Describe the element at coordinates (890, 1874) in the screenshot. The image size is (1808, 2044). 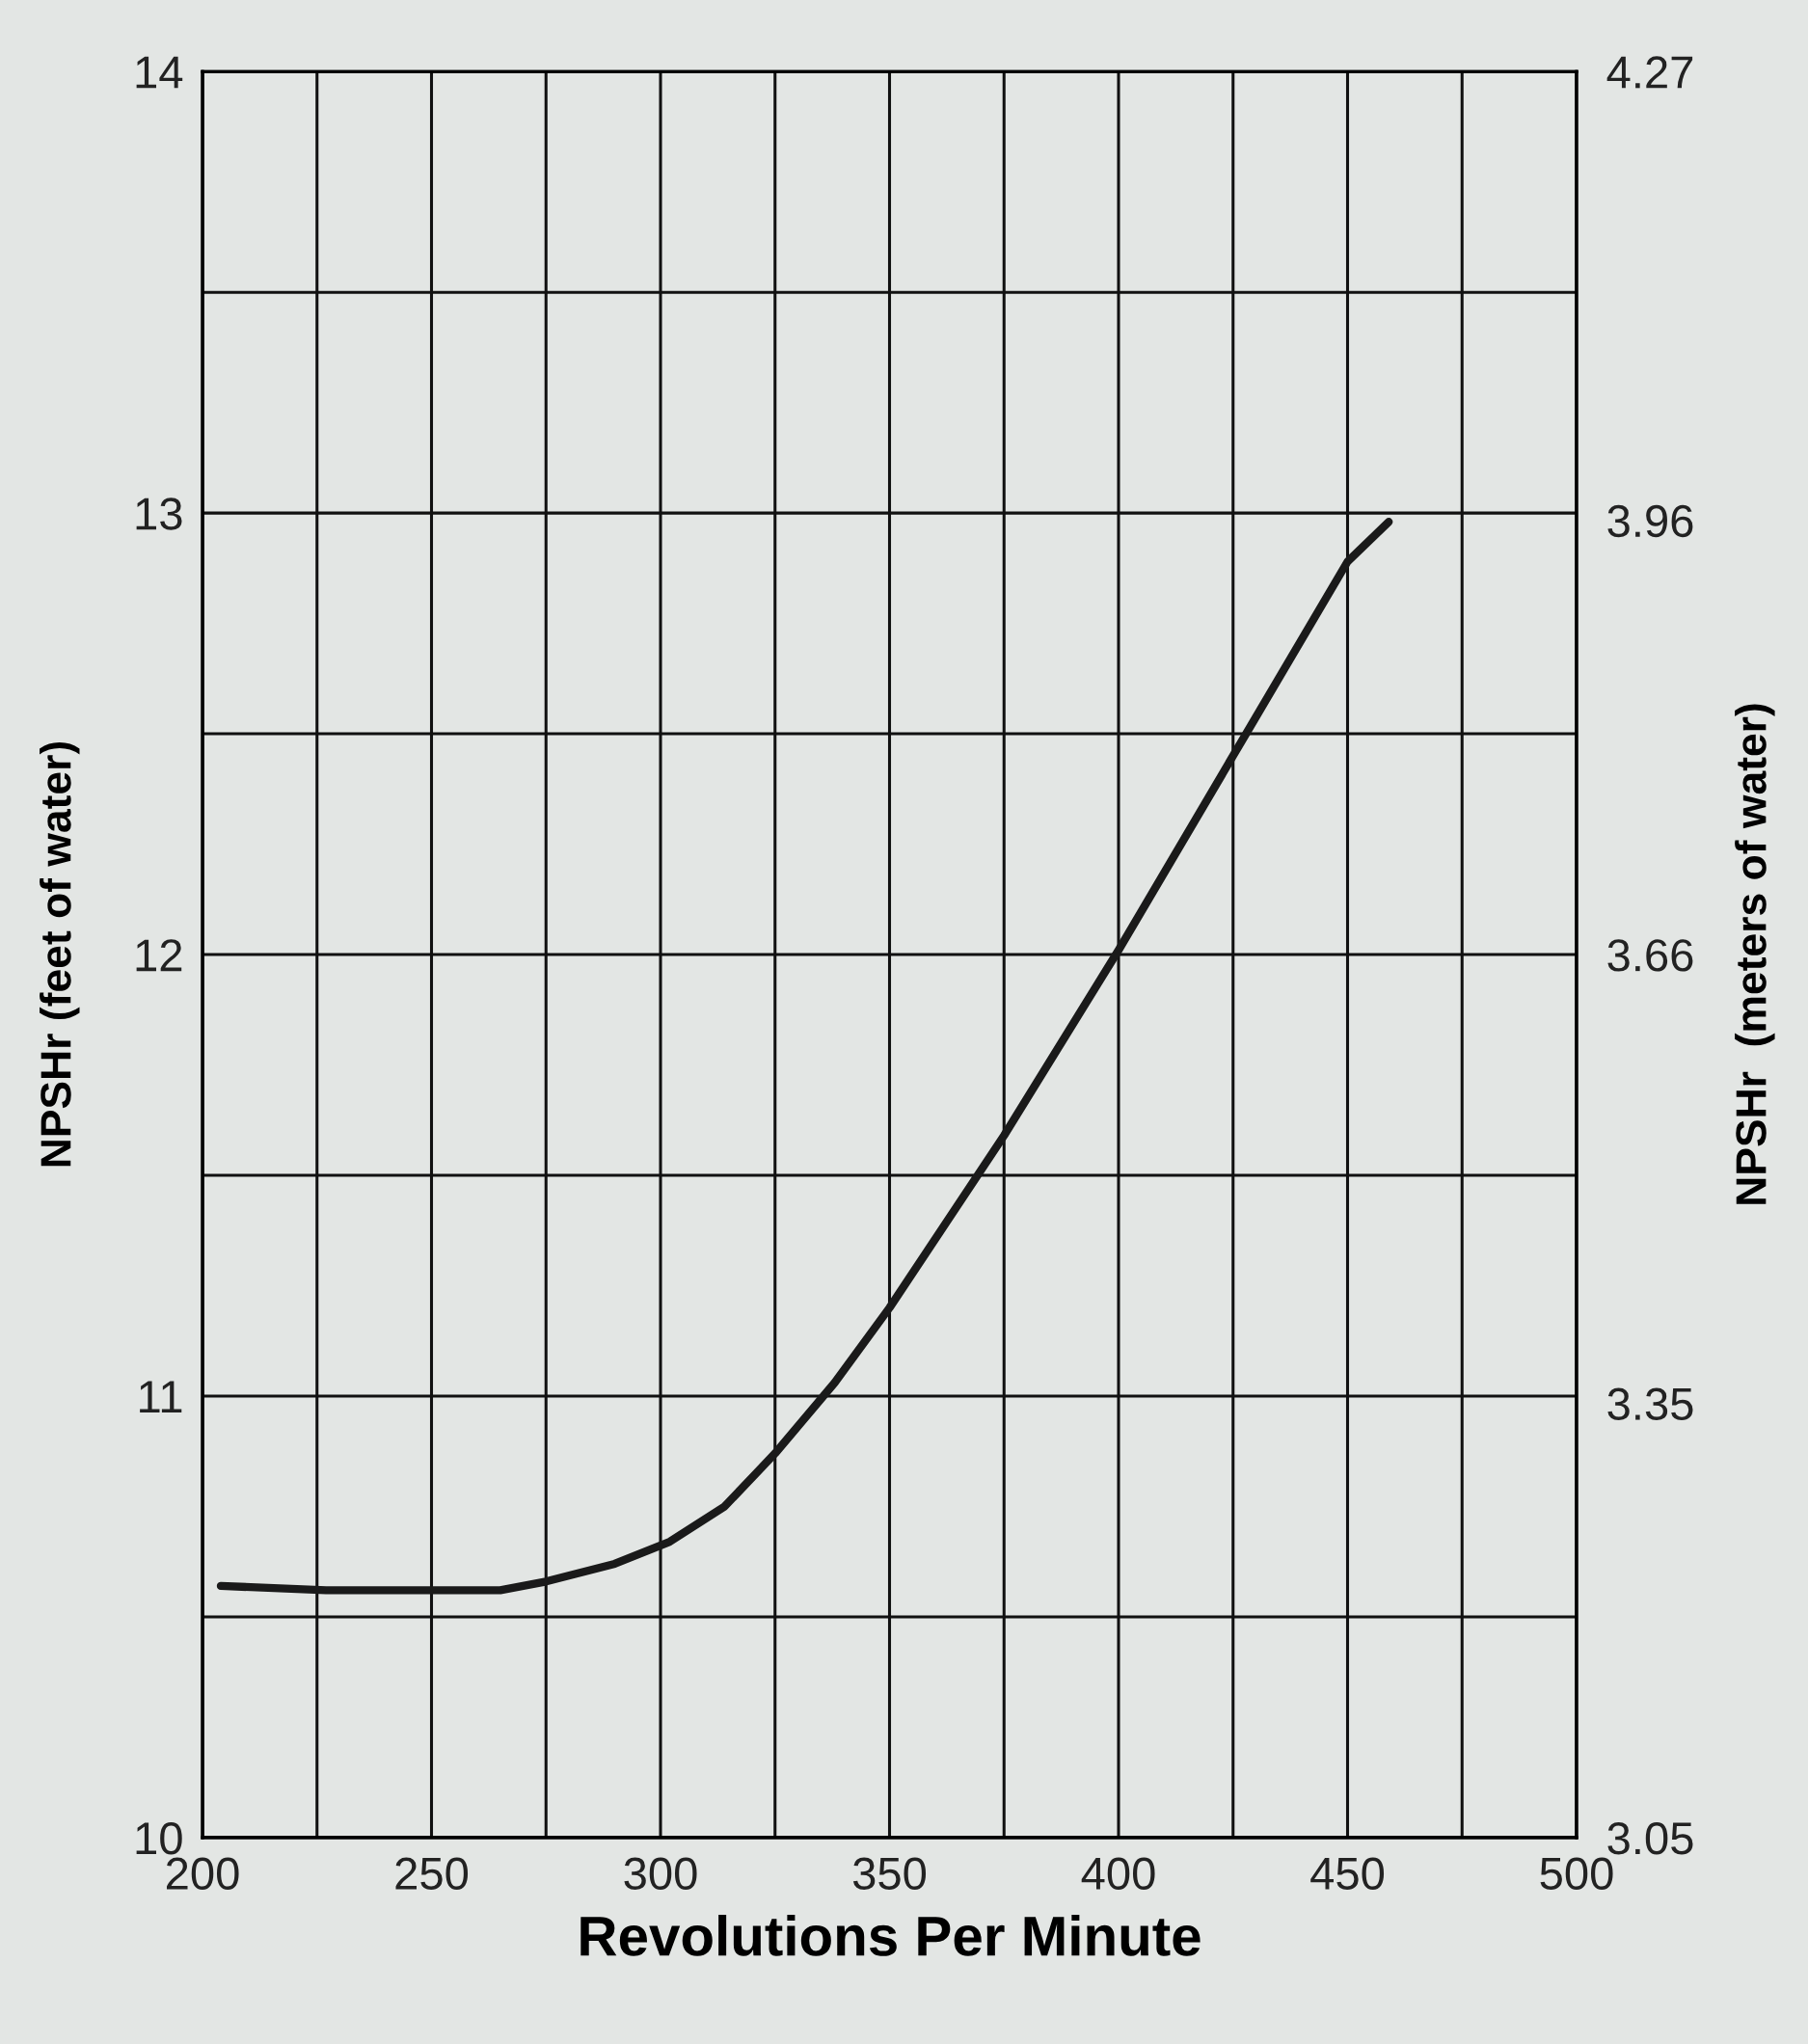
I see `x-tick-label: 350` at that location.